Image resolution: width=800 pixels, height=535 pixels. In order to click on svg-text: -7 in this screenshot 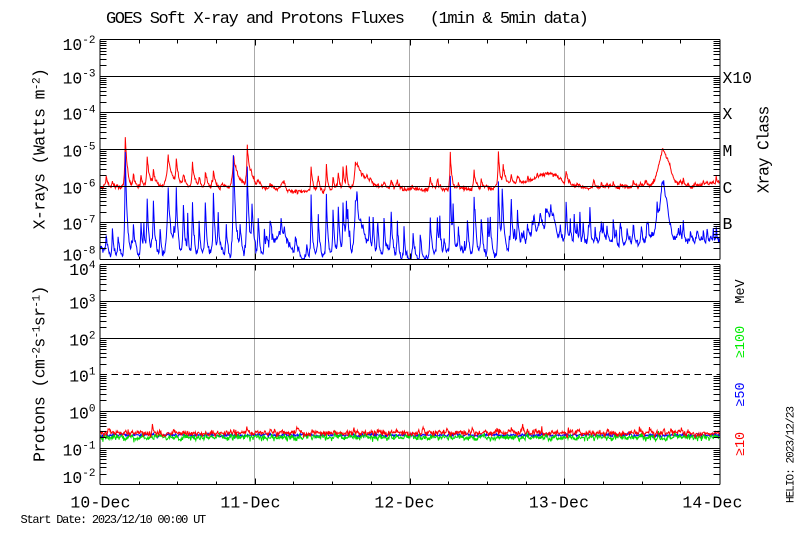, I will do `click(88, 221)`.